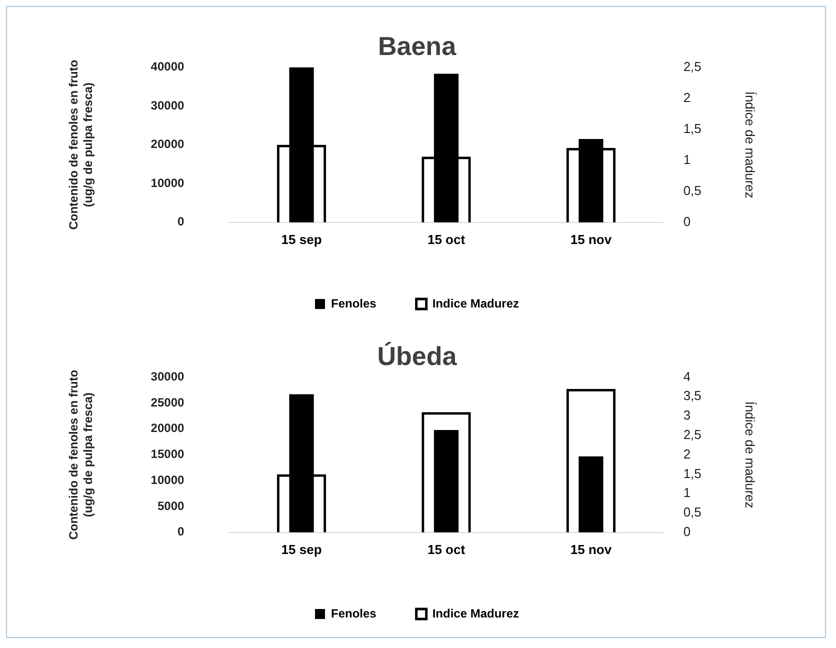 This screenshot has height=648, width=836. Describe the element at coordinates (687, 376) in the screenshot. I see `y2-tick-label: 4` at that location.